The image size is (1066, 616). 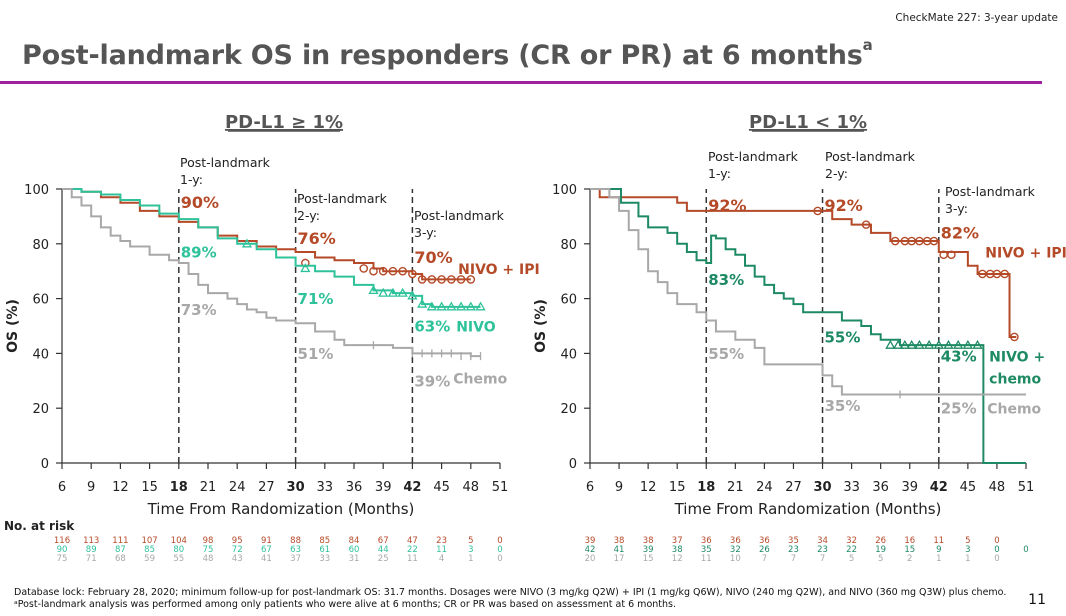 What do you see at coordinates (967, 559) in the screenshot?
I see `risk-count: 1` at bounding box center [967, 559].